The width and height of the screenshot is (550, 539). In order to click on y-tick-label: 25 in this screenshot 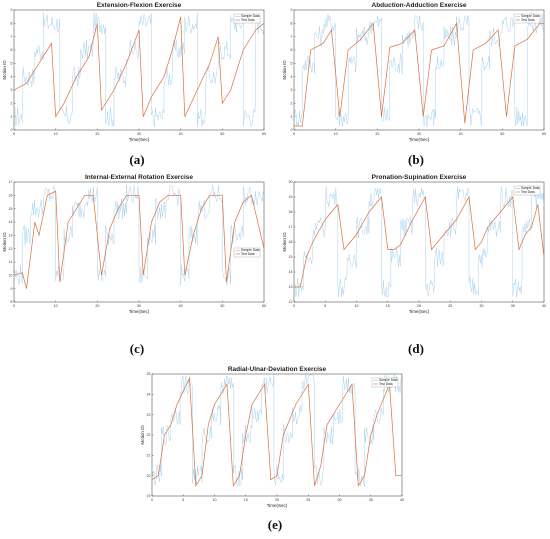, I will do `click(149, 374)`.